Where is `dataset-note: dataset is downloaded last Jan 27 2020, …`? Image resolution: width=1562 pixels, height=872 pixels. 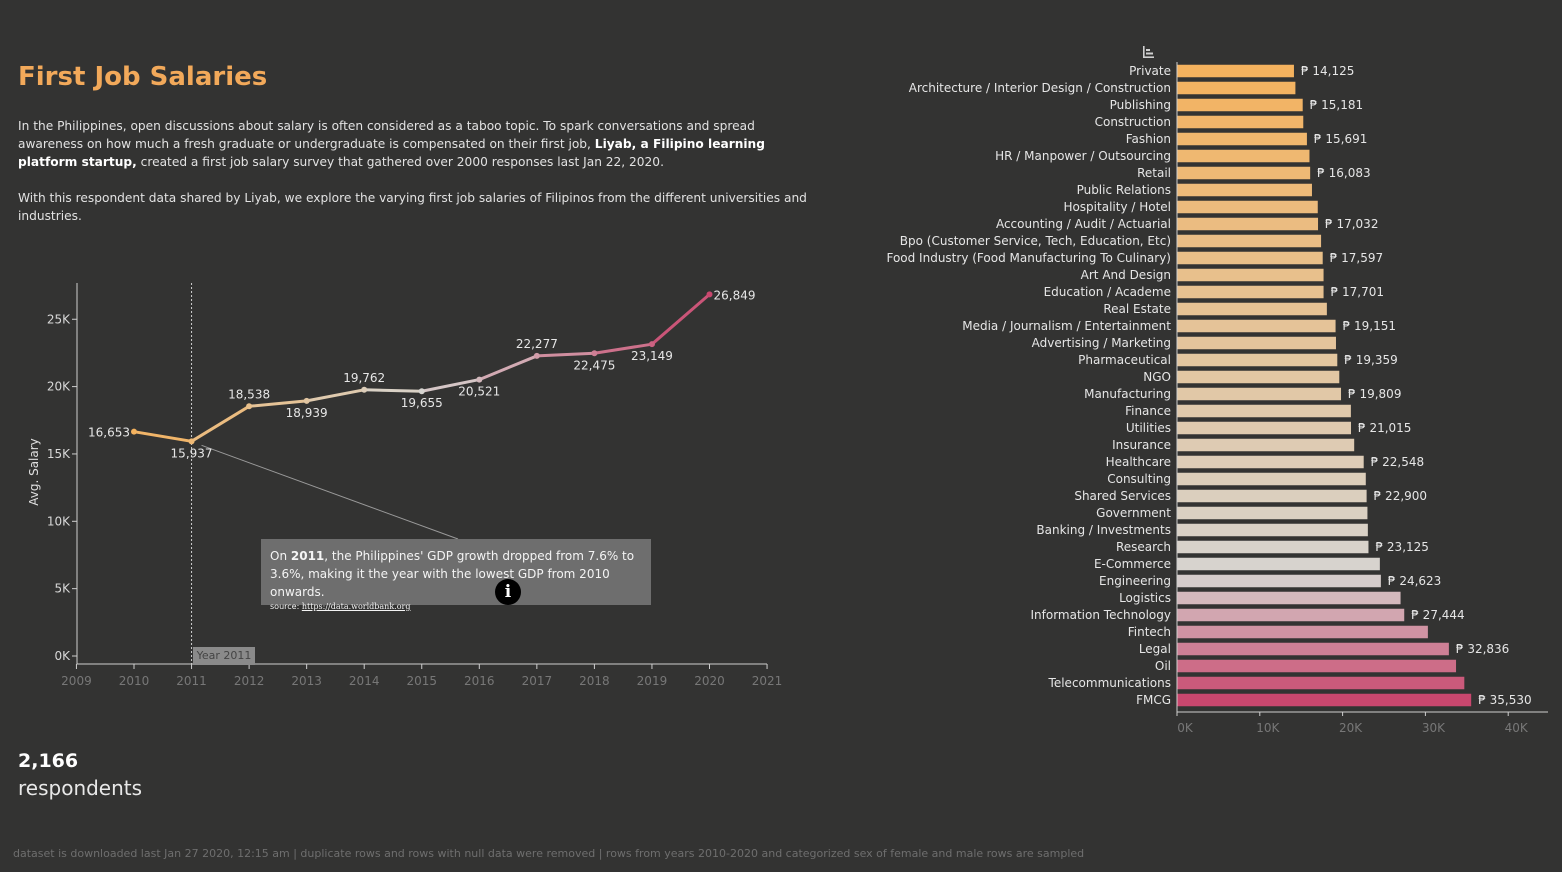
dataset-note: dataset is downloaded last Jan 27 2020, … is located at coordinates (549, 853).